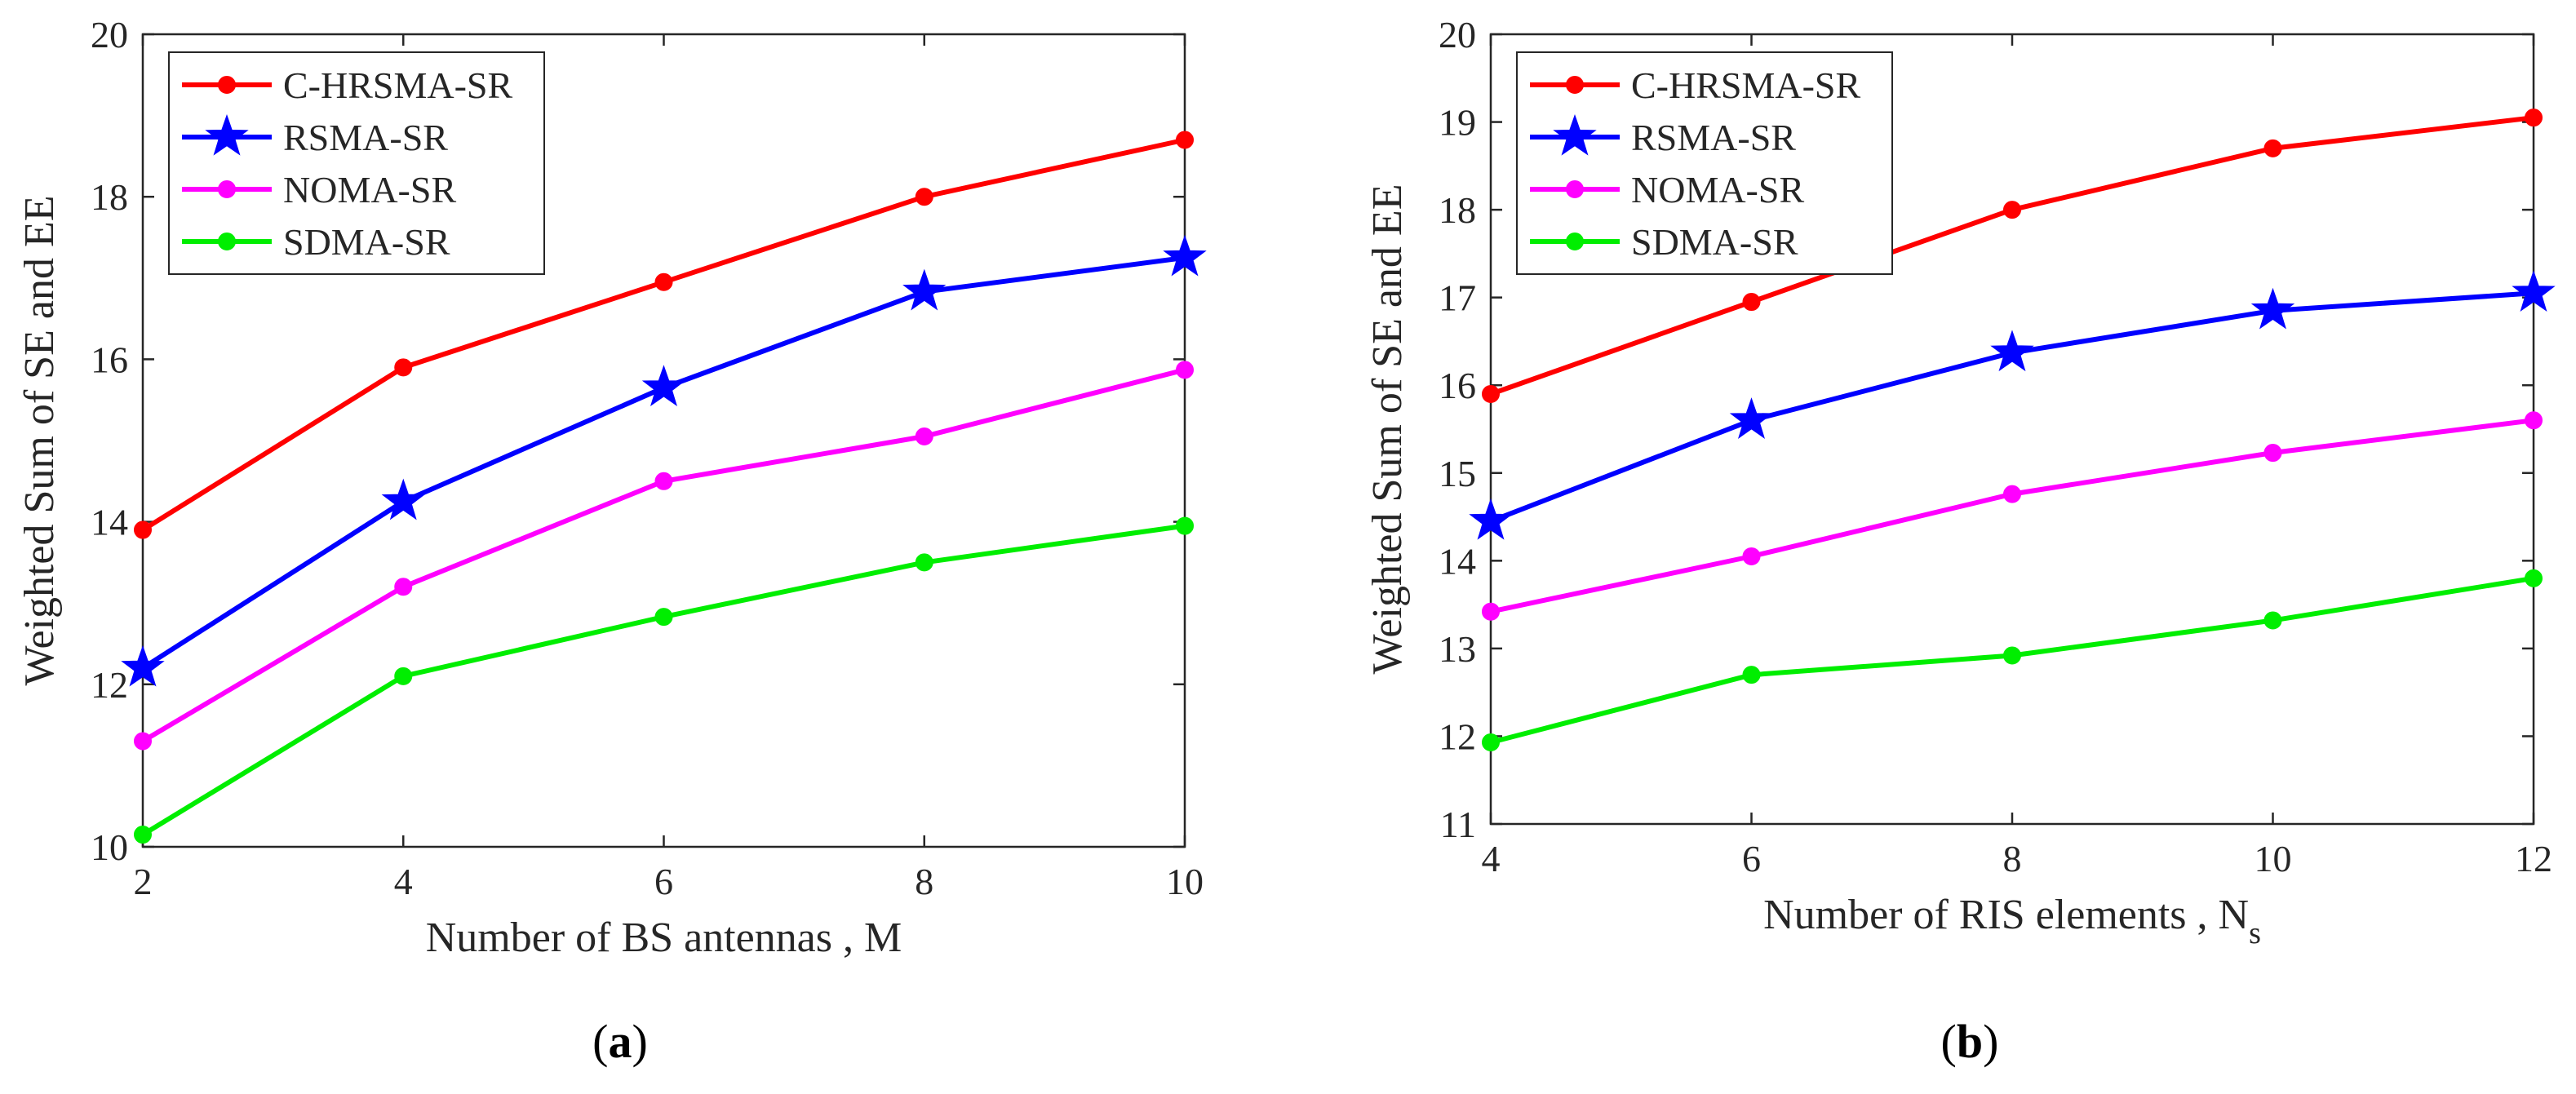  Describe the element at coordinates (109, 847) in the screenshot. I see `y-tick-label: 10` at that location.